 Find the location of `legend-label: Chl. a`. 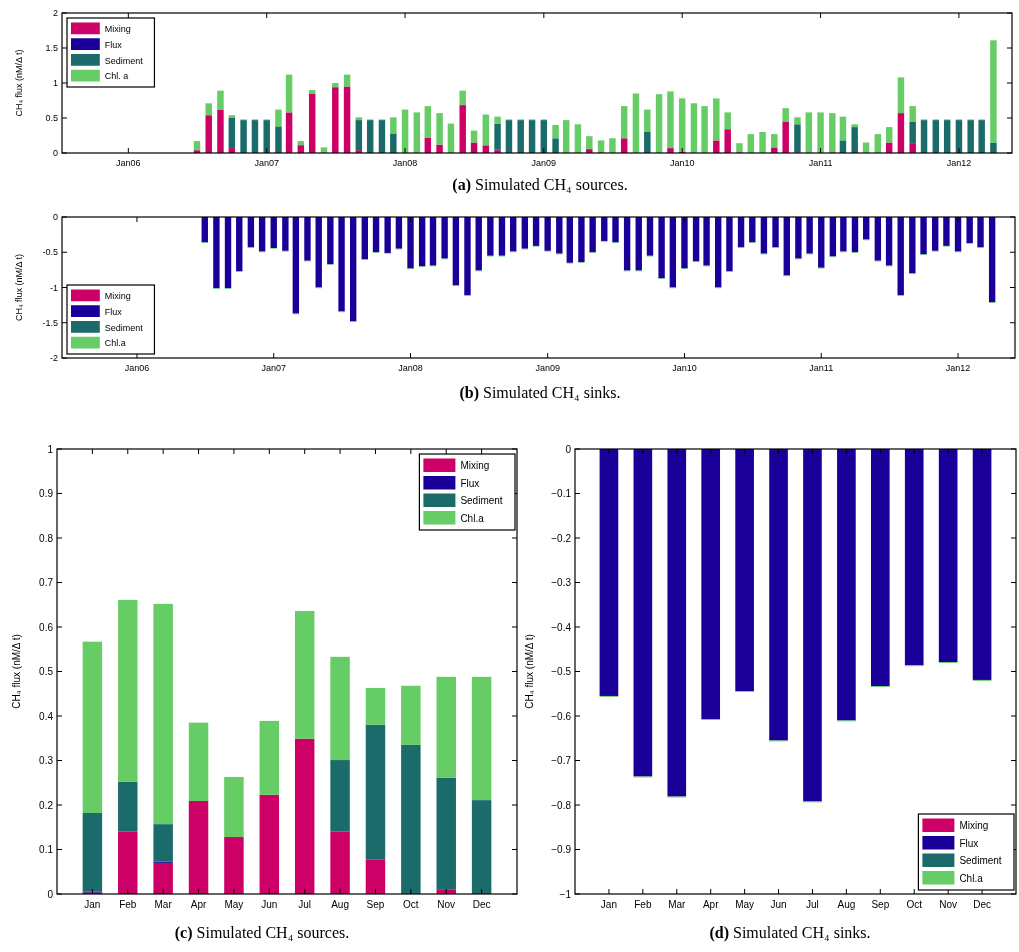

legend-label: Chl. a is located at coordinates (116, 76).